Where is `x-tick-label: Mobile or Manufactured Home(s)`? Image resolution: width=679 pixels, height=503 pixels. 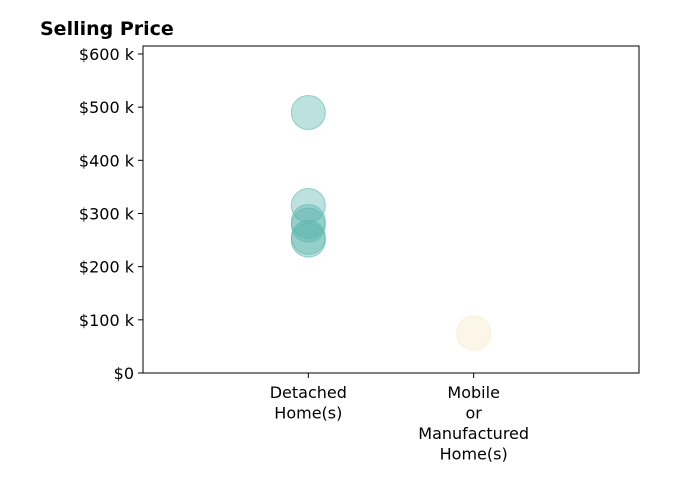
x-tick-label: Mobile or Manufactured Home(s) is located at coordinates (473, 423).